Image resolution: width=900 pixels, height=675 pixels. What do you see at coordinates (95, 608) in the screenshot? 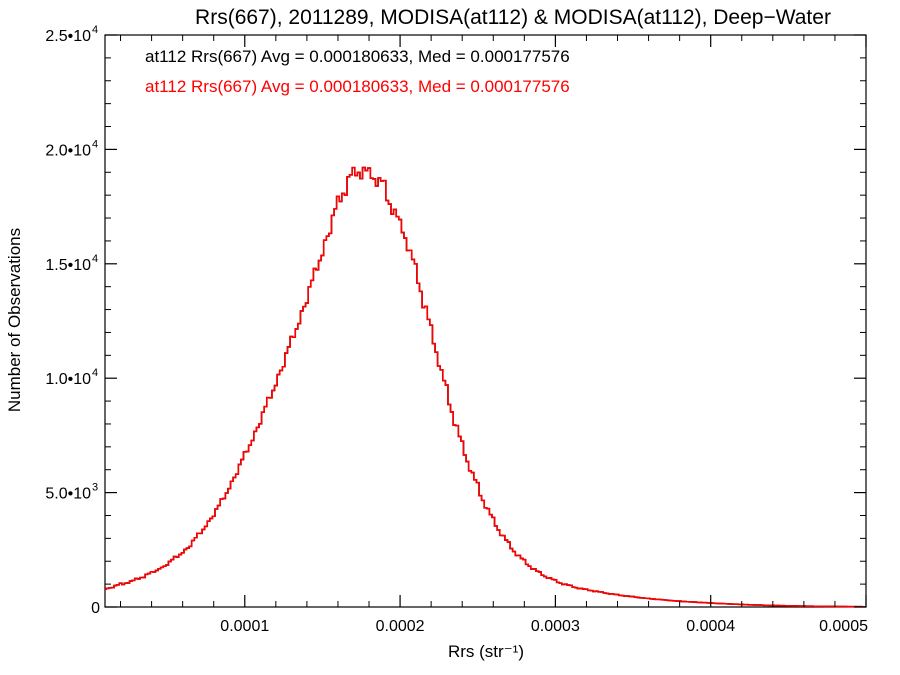
I see `y-tick-label: 0` at bounding box center [95, 608].